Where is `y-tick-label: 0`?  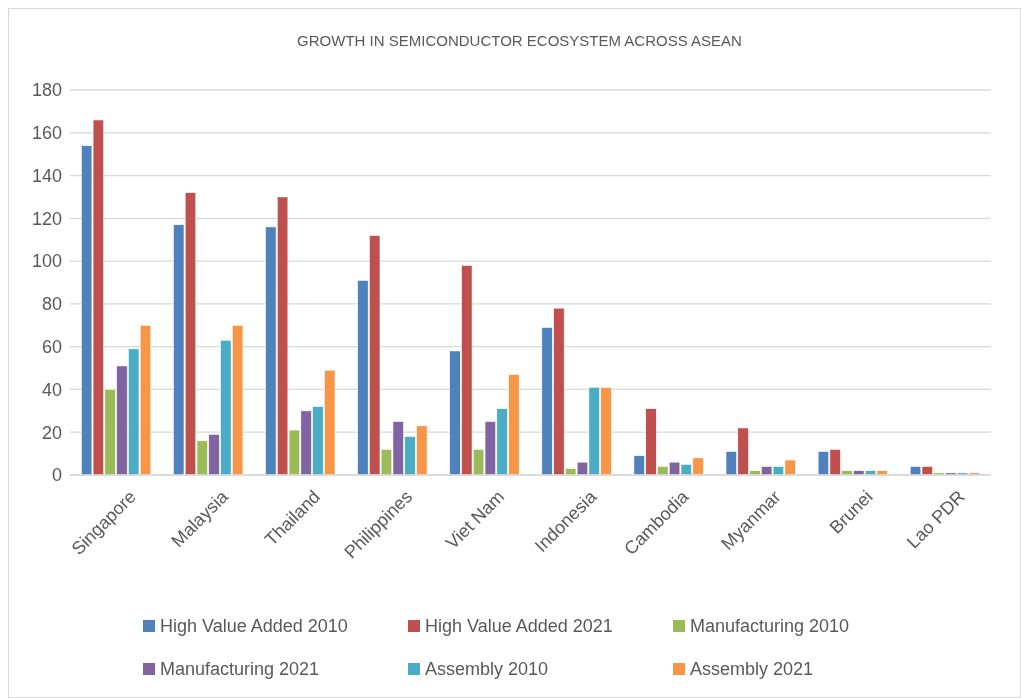 y-tick-label: 0 is located at coordinates (56, 475).